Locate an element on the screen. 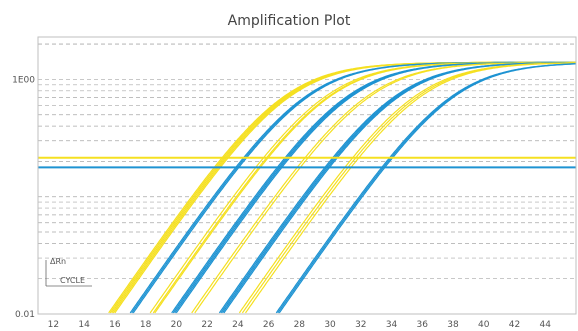  x-tick-label: 12 is located at coordinates (53, 325).